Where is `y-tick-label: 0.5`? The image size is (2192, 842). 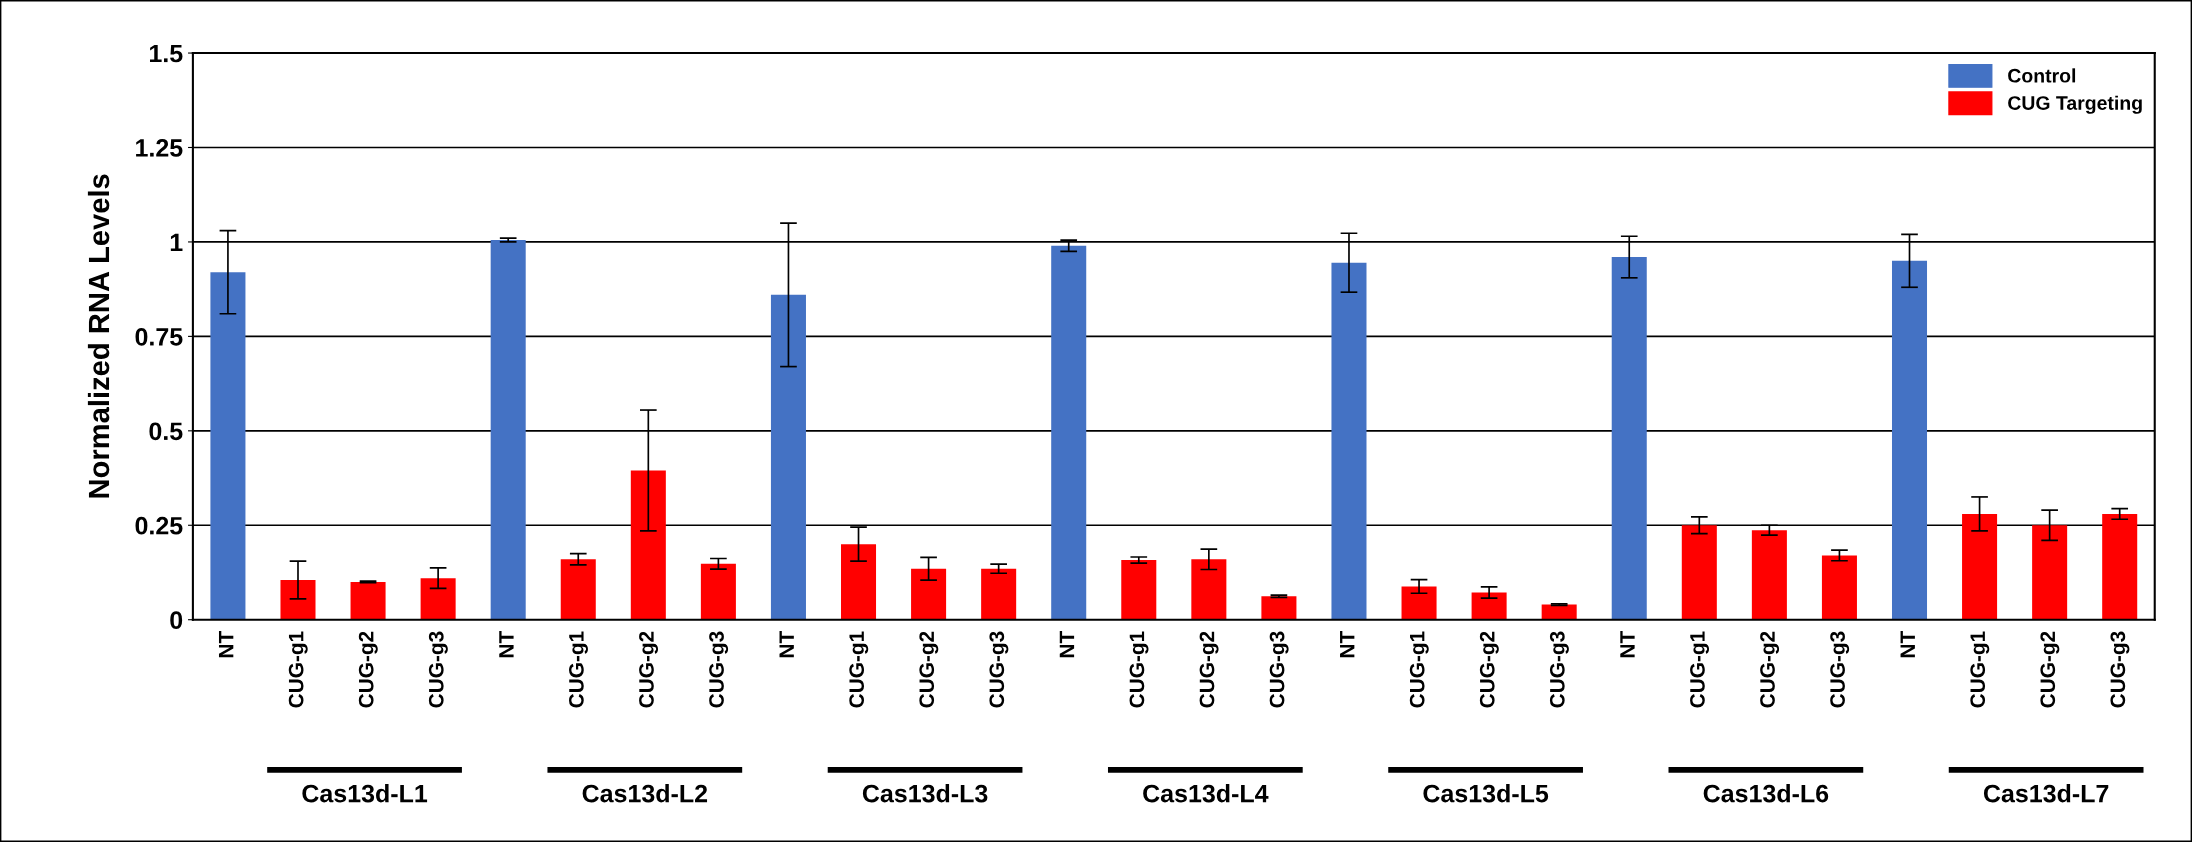 y-tick-label: 0.5 is located at coordinates (166, 431).